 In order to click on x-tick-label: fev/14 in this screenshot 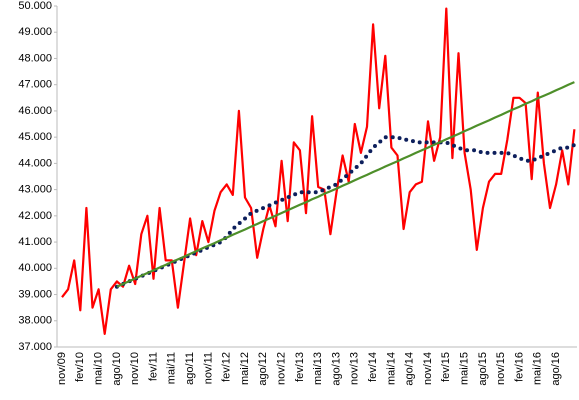, I will do `click(373, 367)`.